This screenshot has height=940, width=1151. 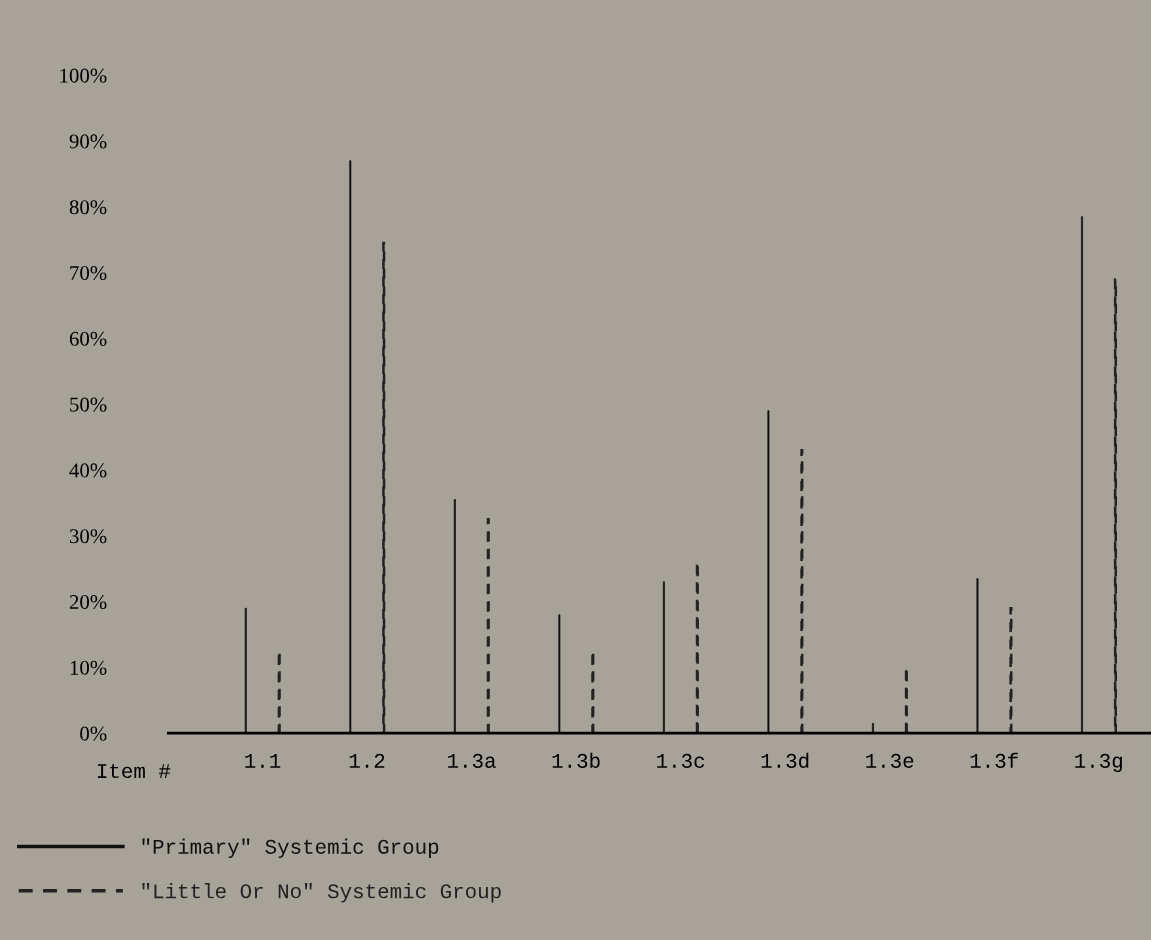 What do you see at coordinates (576, 760) in the screenshot?
I see `x-tick-label: 1.3b` at bounding box center [576, 760].